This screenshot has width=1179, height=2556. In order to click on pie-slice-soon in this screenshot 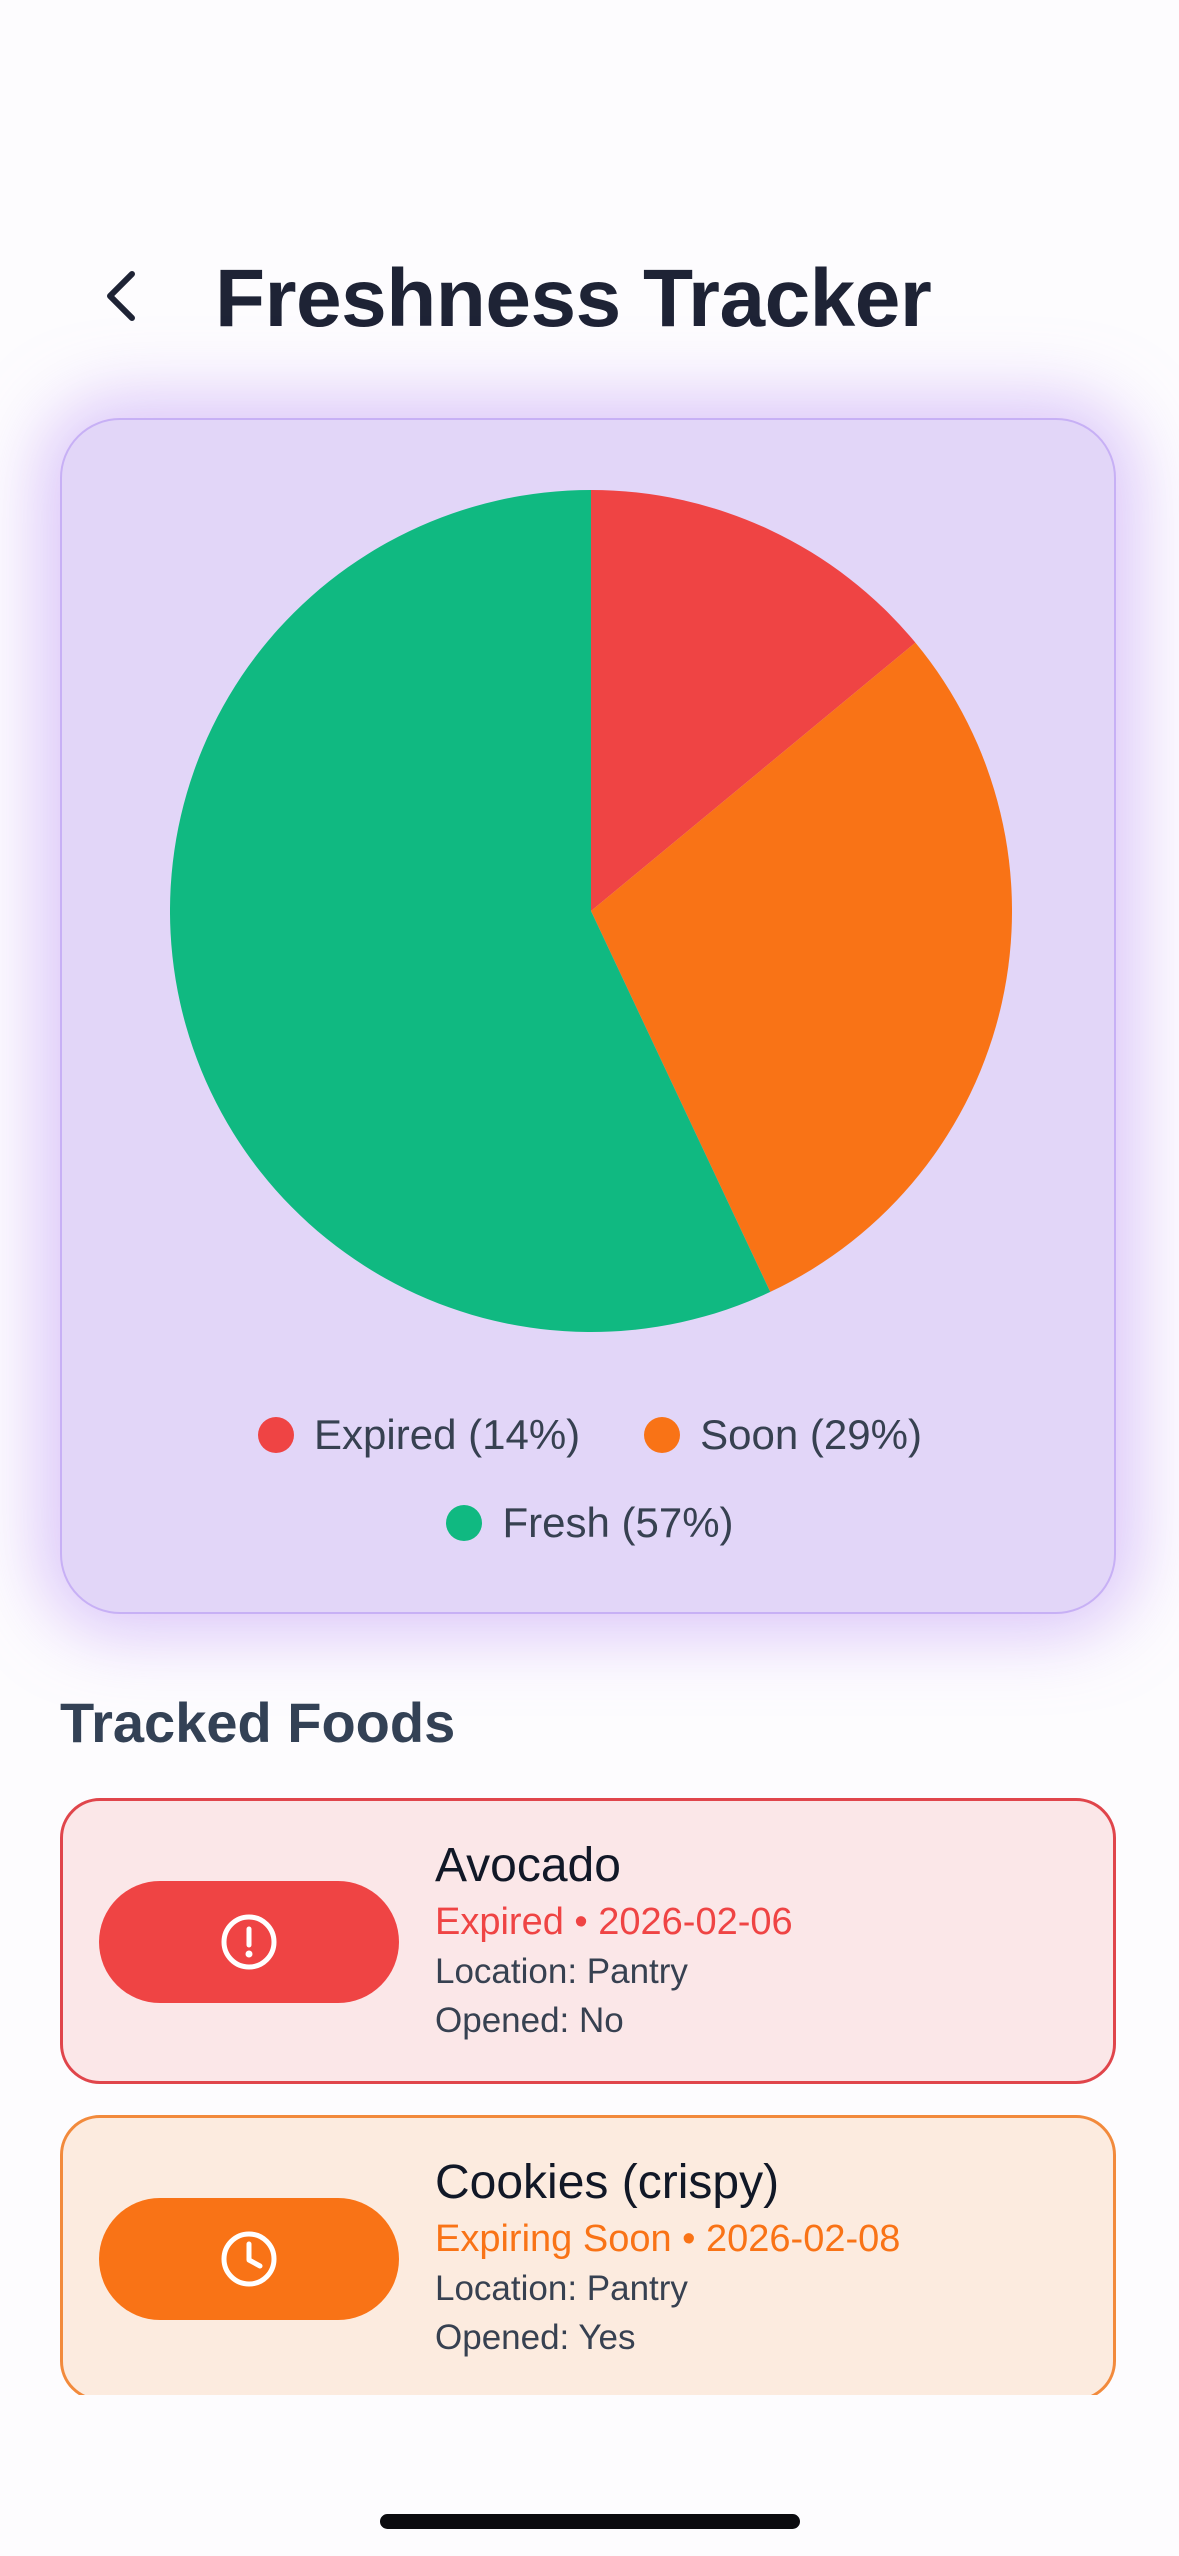, I will do `click(801, 967)`.